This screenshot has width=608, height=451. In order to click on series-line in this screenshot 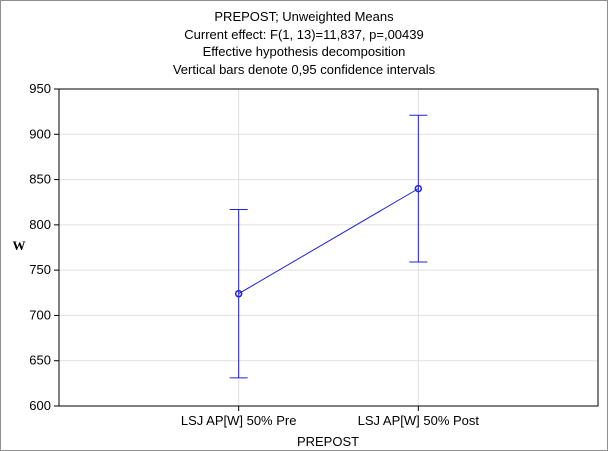, I will do `click(328, 241)`.